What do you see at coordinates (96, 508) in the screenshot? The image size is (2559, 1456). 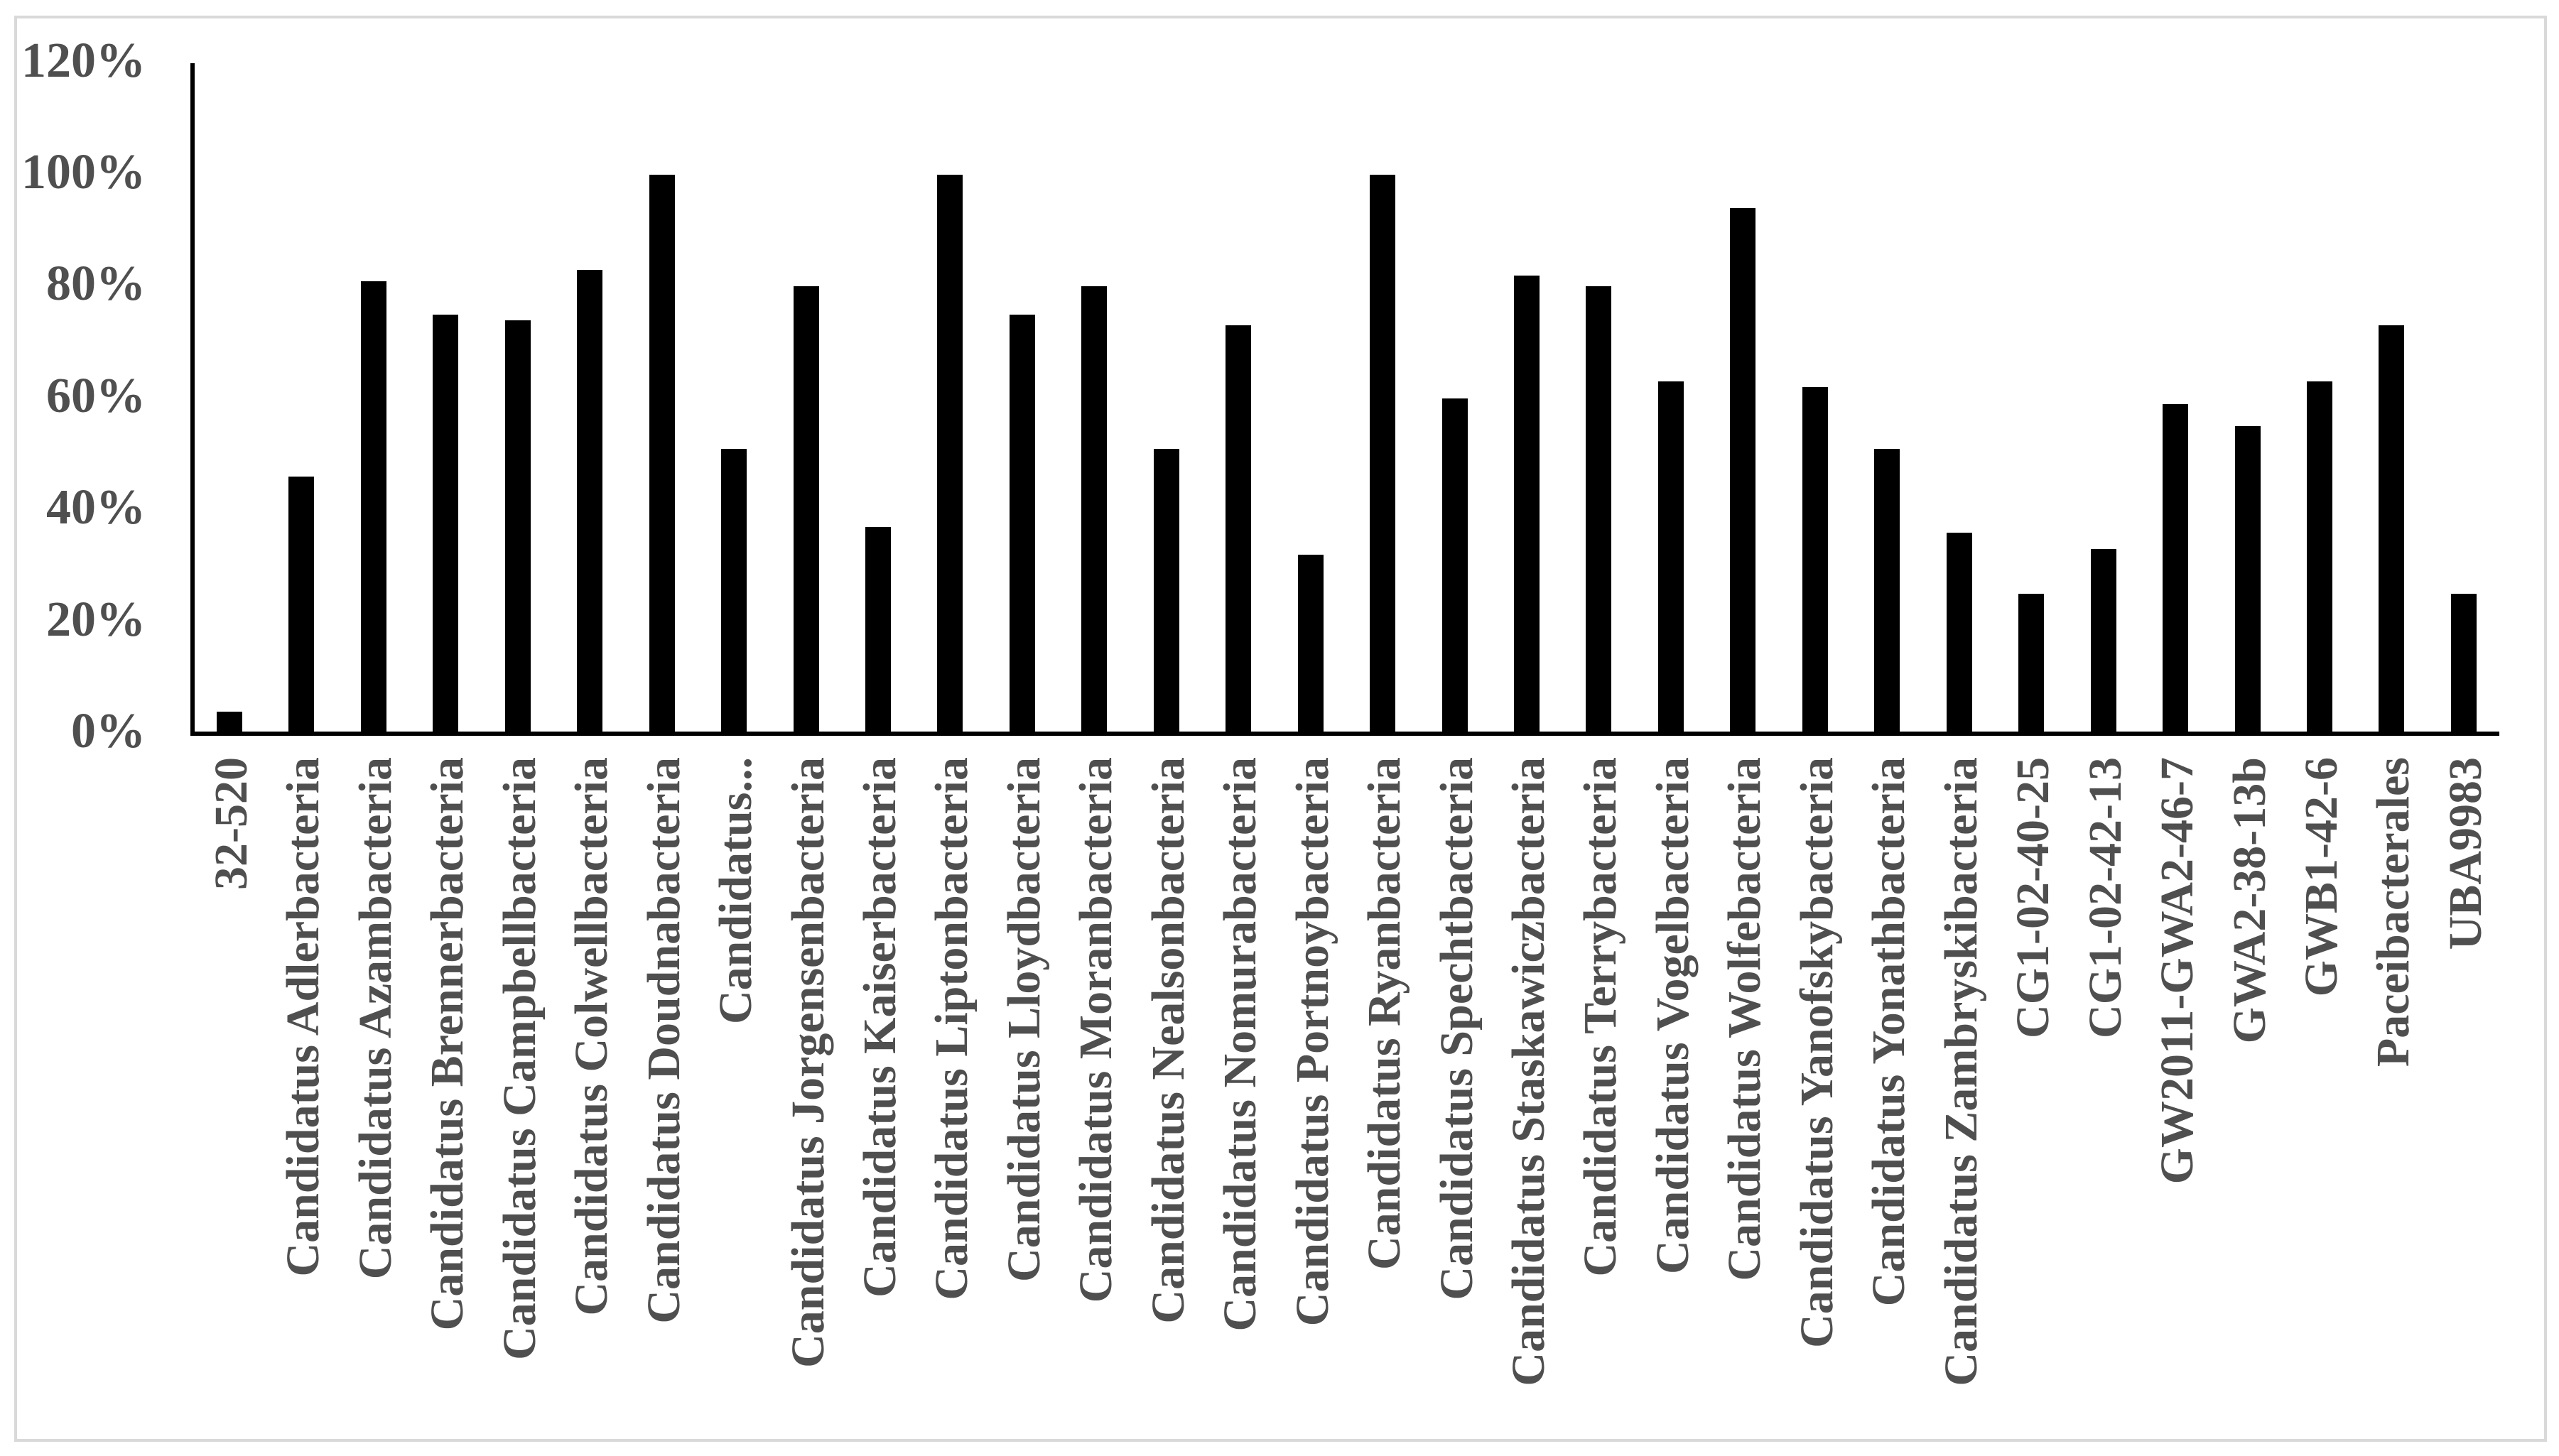 I see `y-tick-label: 40%` at bounding box center [96, 508].